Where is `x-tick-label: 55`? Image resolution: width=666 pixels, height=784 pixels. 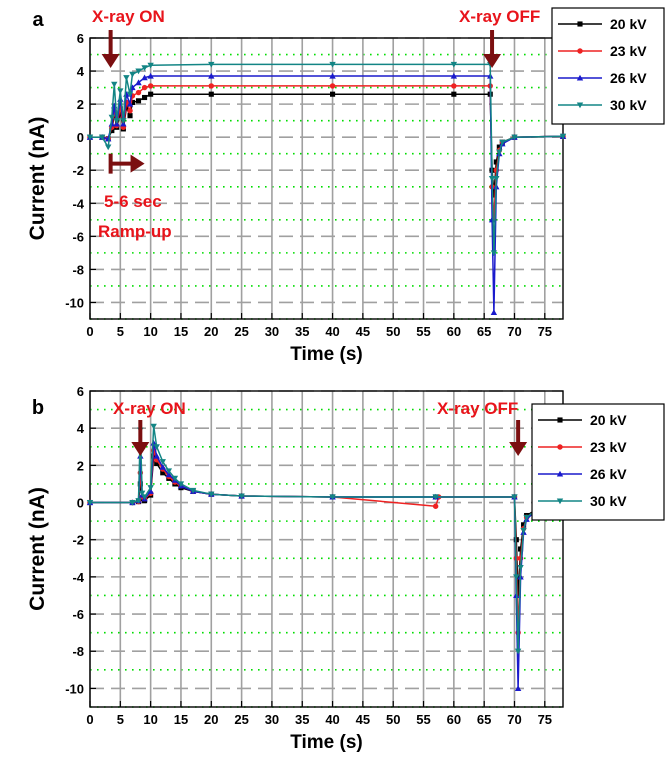 x-tick-label: 55 is located at coordinates (423, 719).